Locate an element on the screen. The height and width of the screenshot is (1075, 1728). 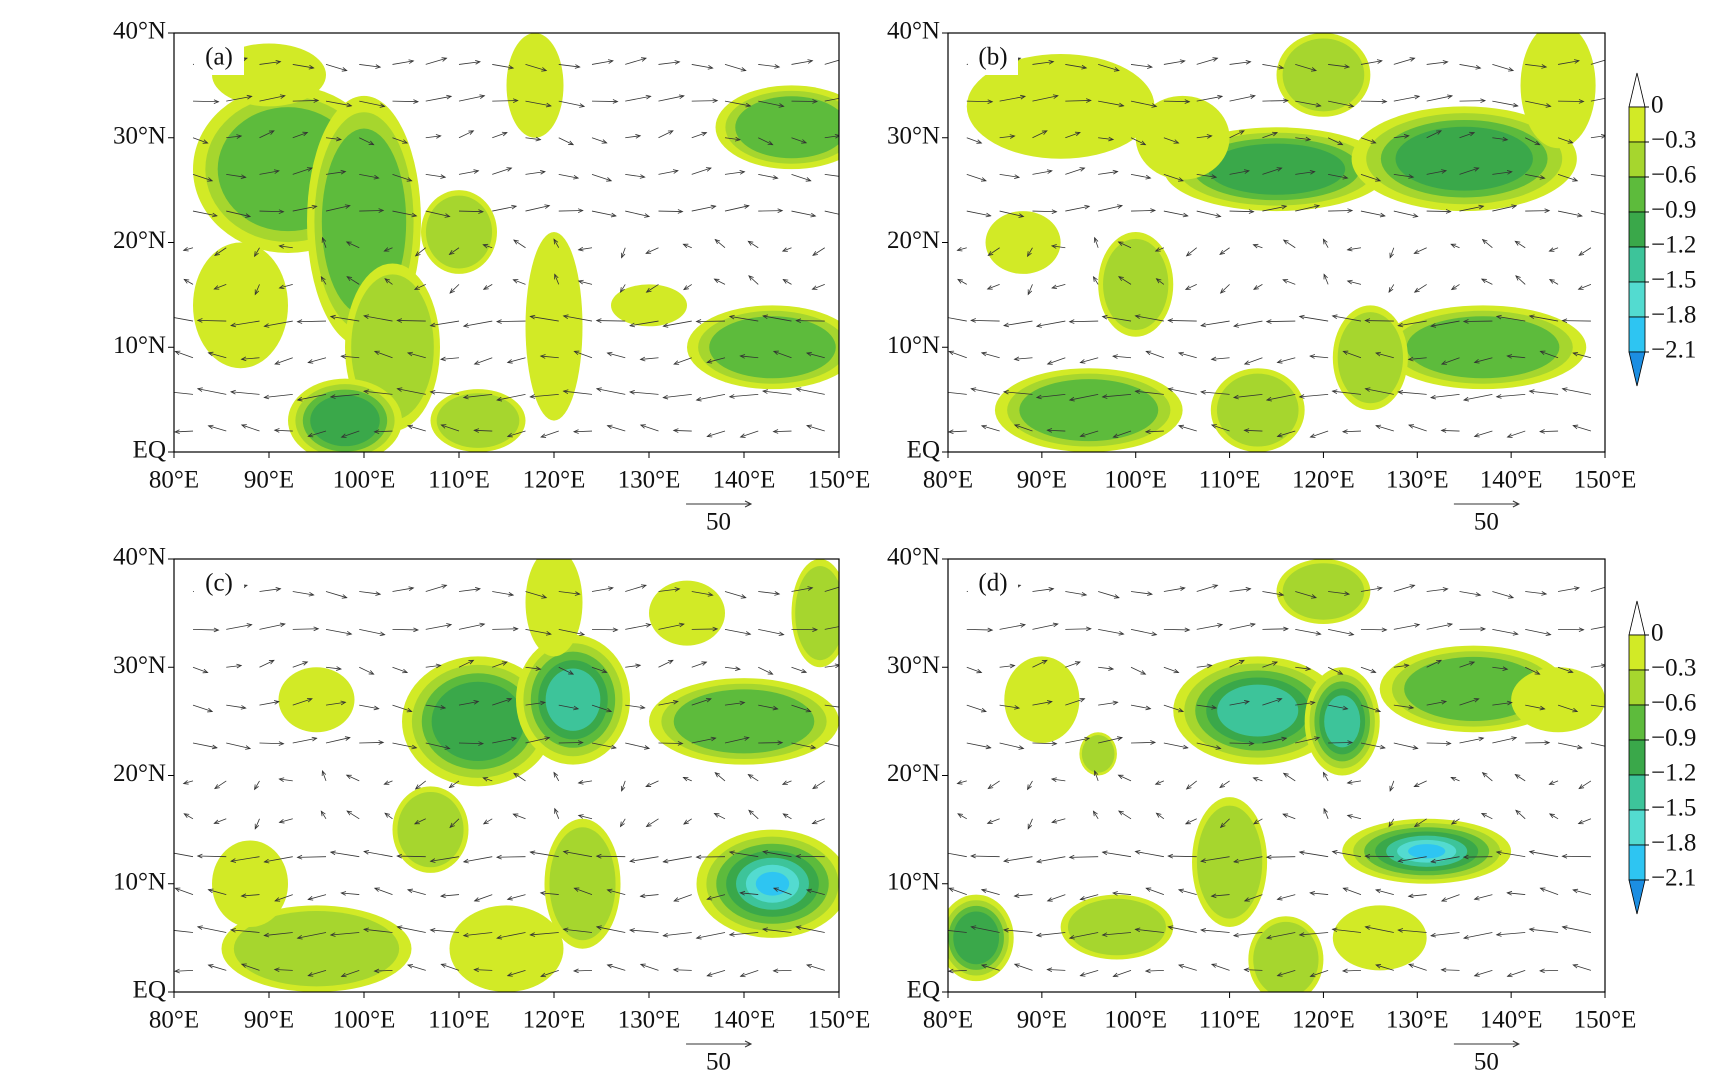
panel-label-box is located at coordinates (219, 58).